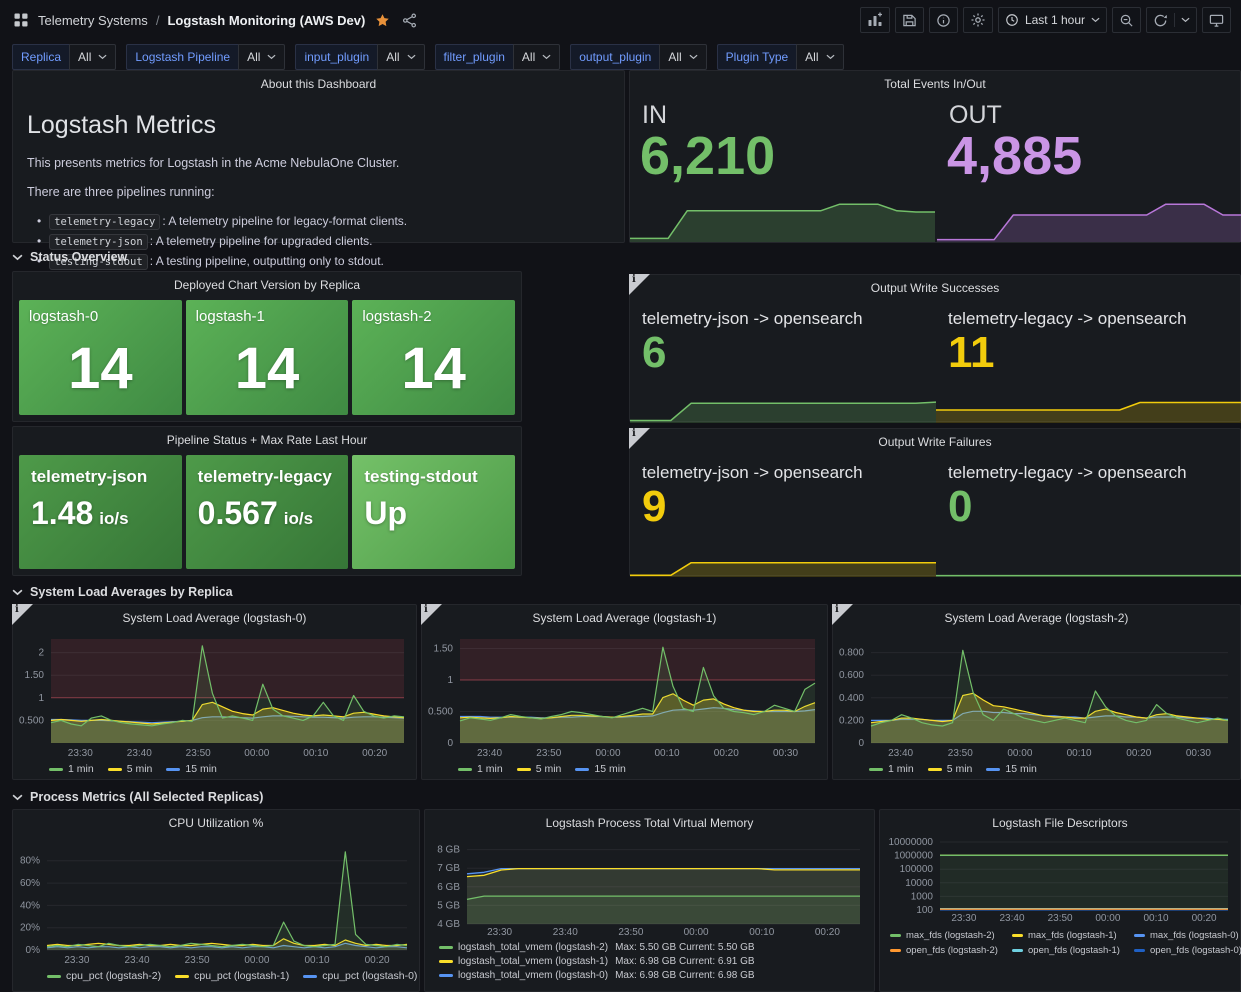 The width and height of the screenshot is (1241, 992). Describe the element at coordinates (104, 976) in the screenshot. I see `legend-item: cpu_pct (logstash-2)` at that location.